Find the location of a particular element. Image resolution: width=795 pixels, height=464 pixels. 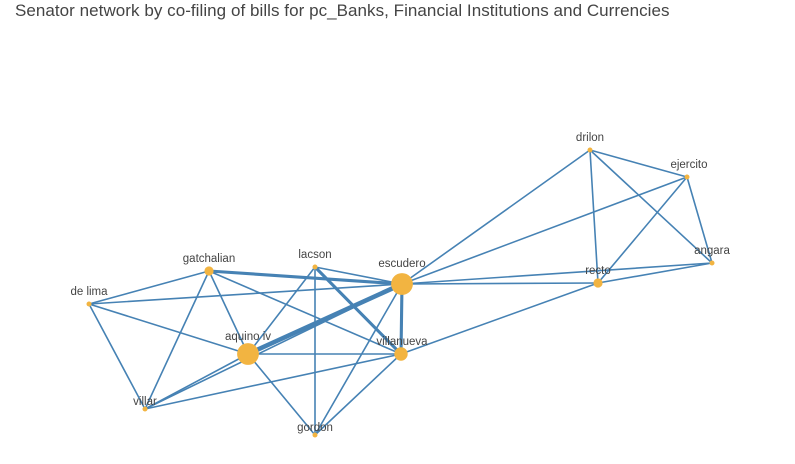

edge-recto-escudero is located at coordinates (500, 283).